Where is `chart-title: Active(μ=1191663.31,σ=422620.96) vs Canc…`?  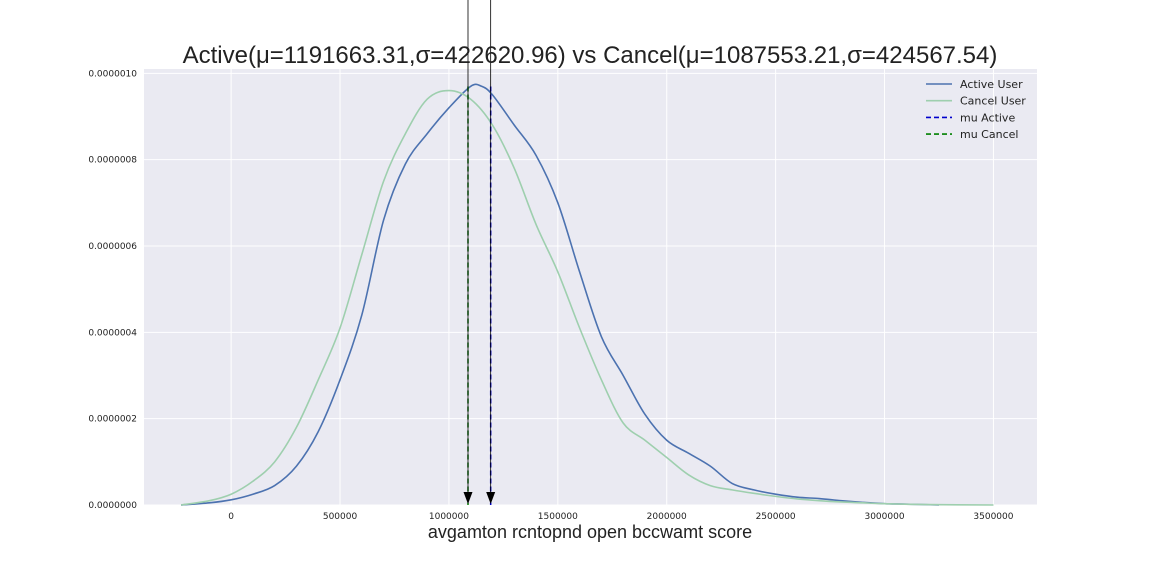
chart-title: Active(μ=1191663.31,σ=422620.96) vs Canc… is located at coordinates (590, 55).